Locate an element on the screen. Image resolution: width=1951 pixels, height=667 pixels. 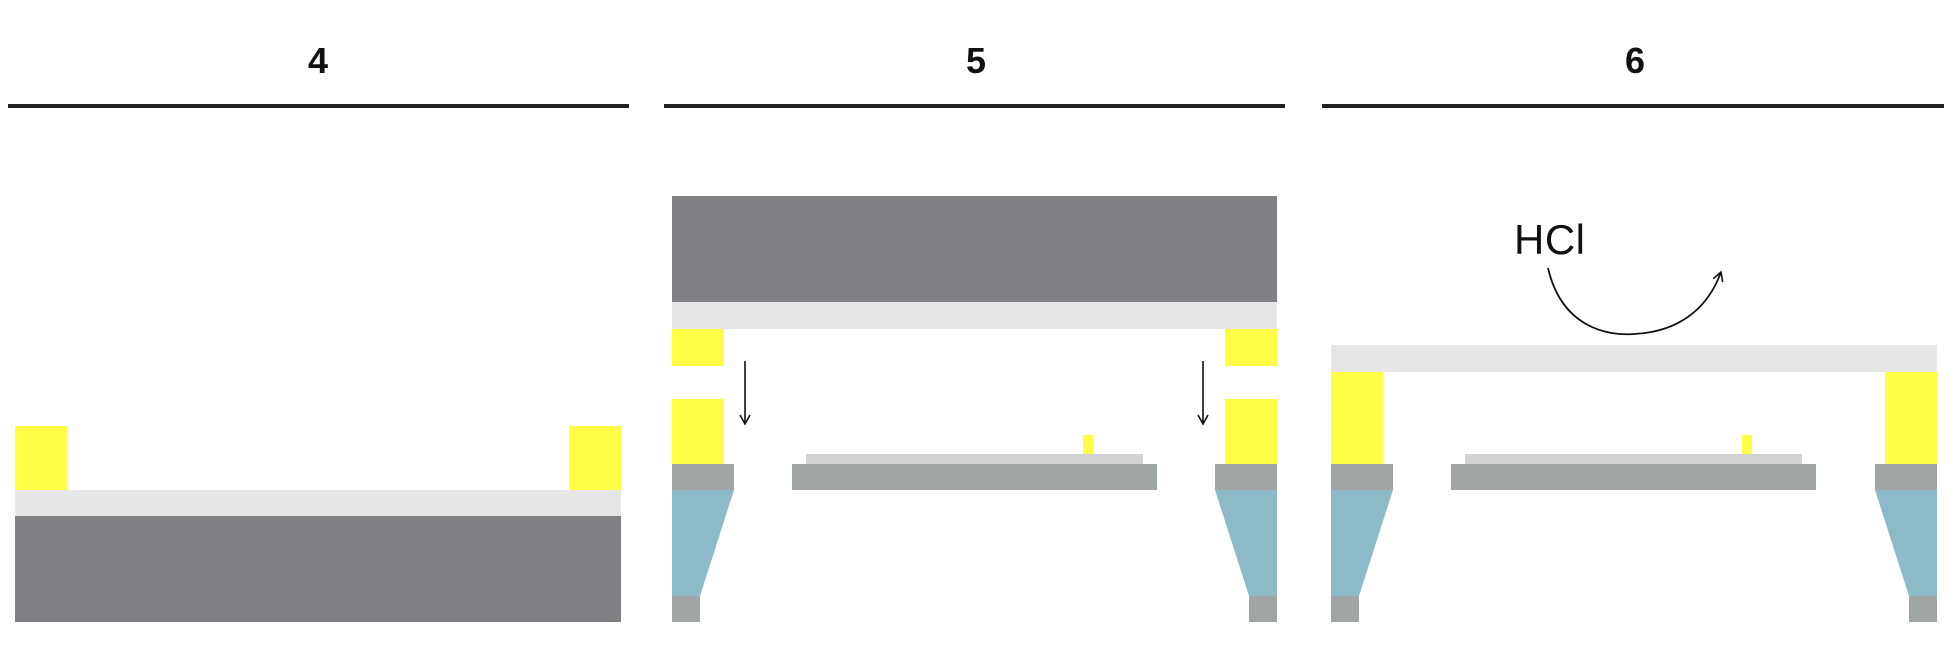
step-5-top-light-layer is located at coordinates (974, 315).